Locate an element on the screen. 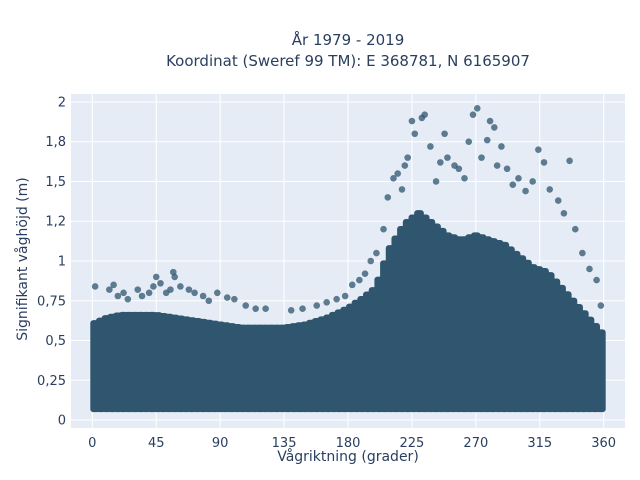  chart-title-line-1: År 1979 - 2019 is located at coordinates (348, 39).